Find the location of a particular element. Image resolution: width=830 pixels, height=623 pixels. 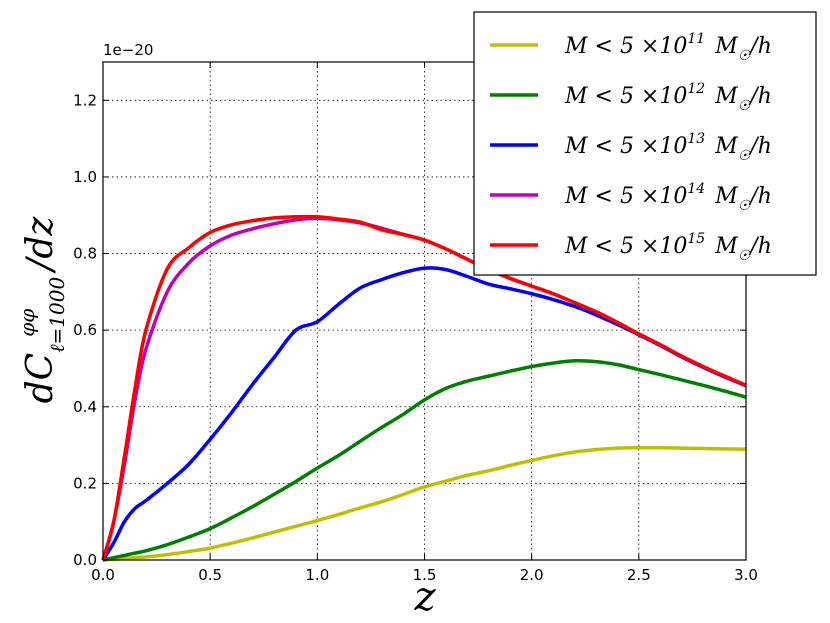

legend-entry-13: M < 5 ×1013 M☉/h is located at coordinates (631, 147).